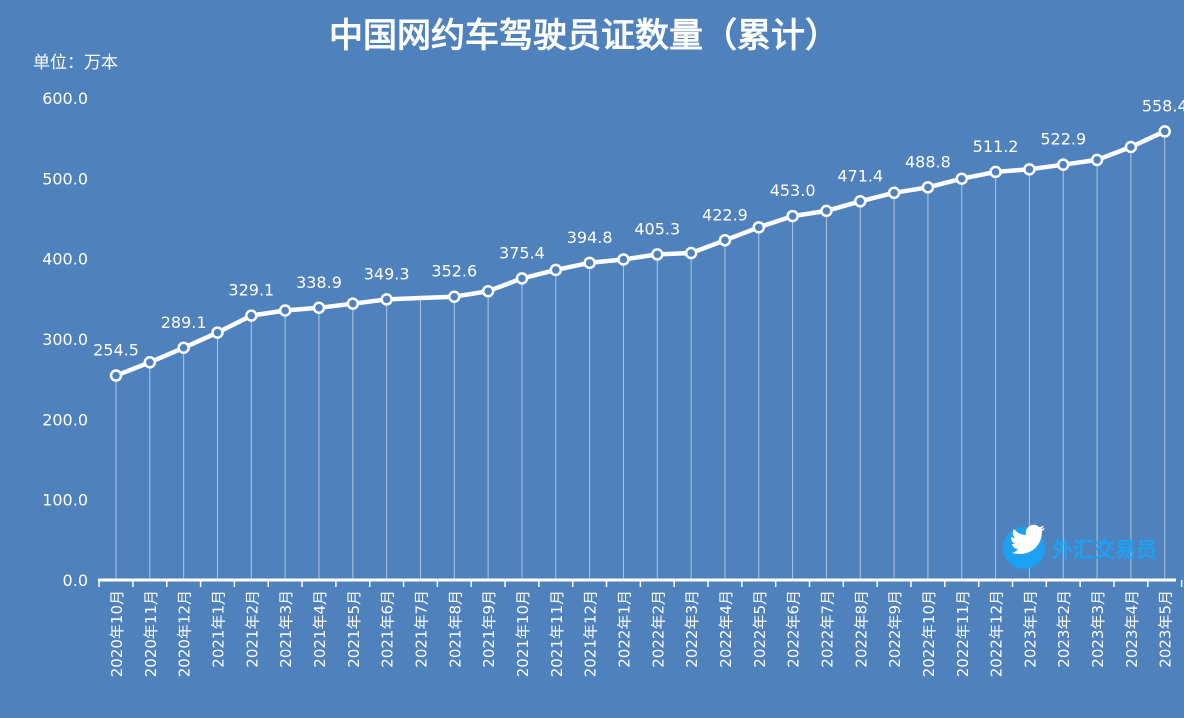  What do you see at coordinates (1063, 139) in the screenshot?
I see `data-label: 522.9` at bounding box center [1063, 139].